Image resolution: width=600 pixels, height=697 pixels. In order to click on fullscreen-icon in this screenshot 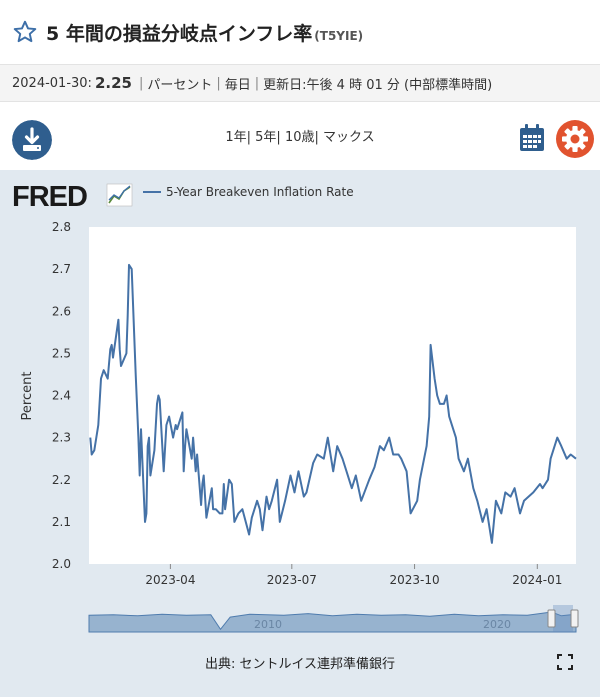, I will do `click(565, 662)`.